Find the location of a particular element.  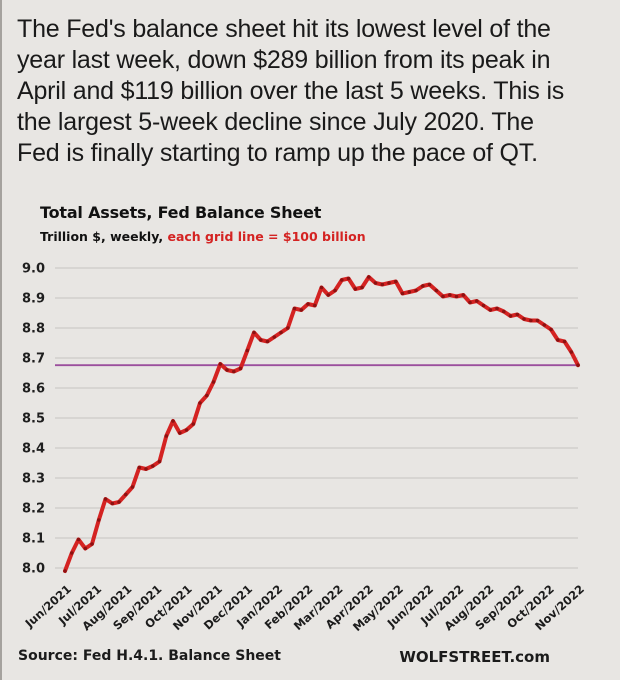

y-axis-tick-label: 8.6 is located at coordinates (33, 389).